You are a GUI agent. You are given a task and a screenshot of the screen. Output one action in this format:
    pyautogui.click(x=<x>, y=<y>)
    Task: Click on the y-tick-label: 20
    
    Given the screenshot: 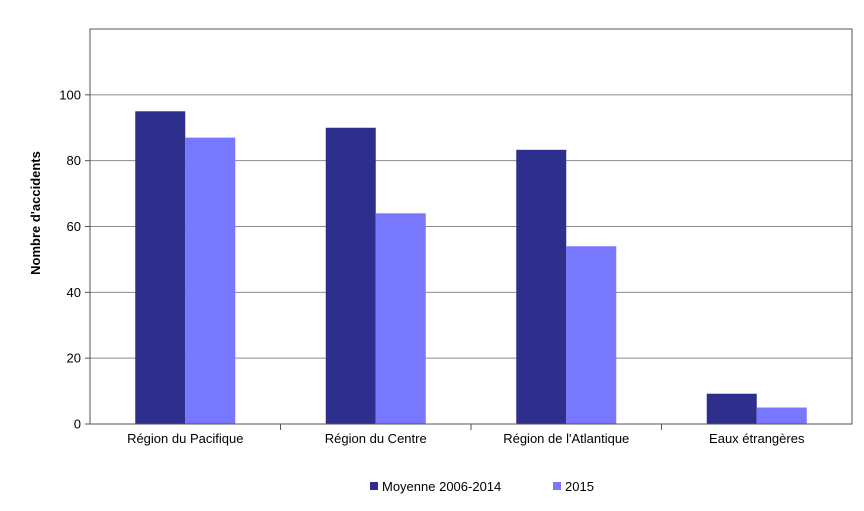 What is the action you would take?
    pyautogui.click(x=74, y=358)
    